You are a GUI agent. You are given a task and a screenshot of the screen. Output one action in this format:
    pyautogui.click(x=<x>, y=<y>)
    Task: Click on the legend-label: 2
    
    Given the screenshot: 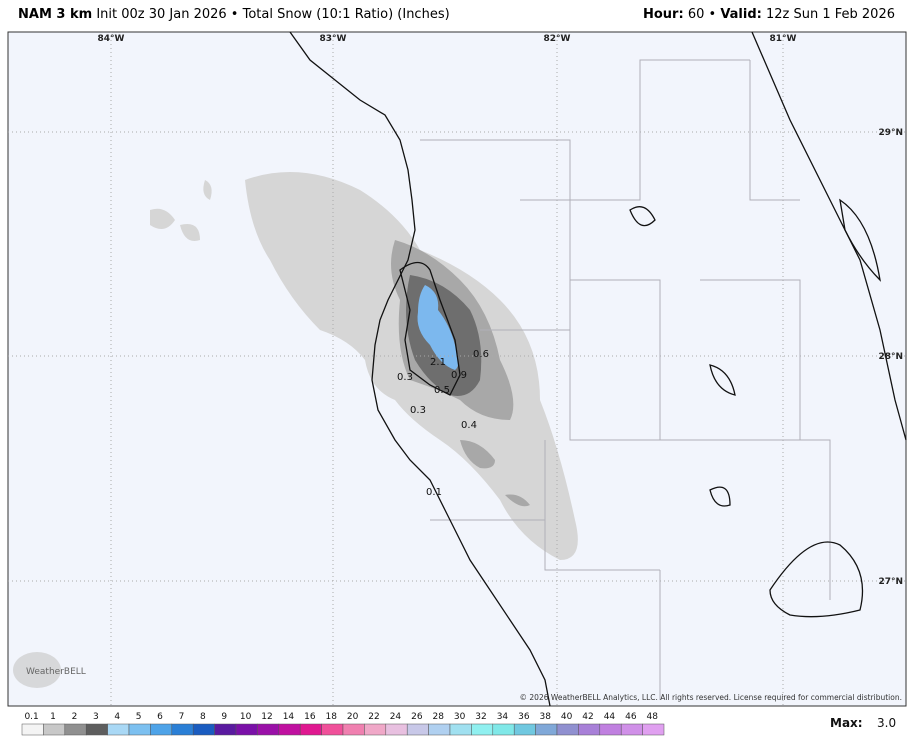 What is the action you would take?
    pyautogui.click(x=75, y=717)
    